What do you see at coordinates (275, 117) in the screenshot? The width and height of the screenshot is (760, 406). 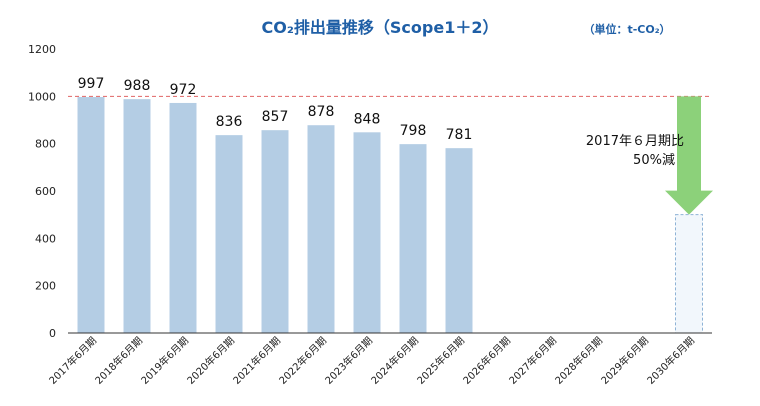 I see `data-label: 857` at bounding box center [275, 117].